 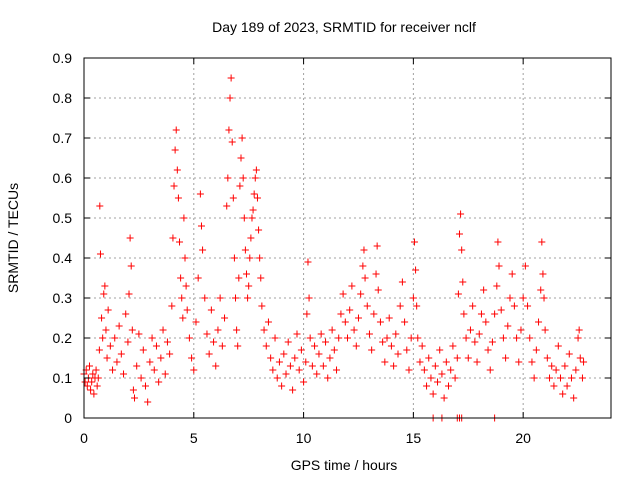 I want to click on x-tick-label: 5, so click(x=194, y=438).